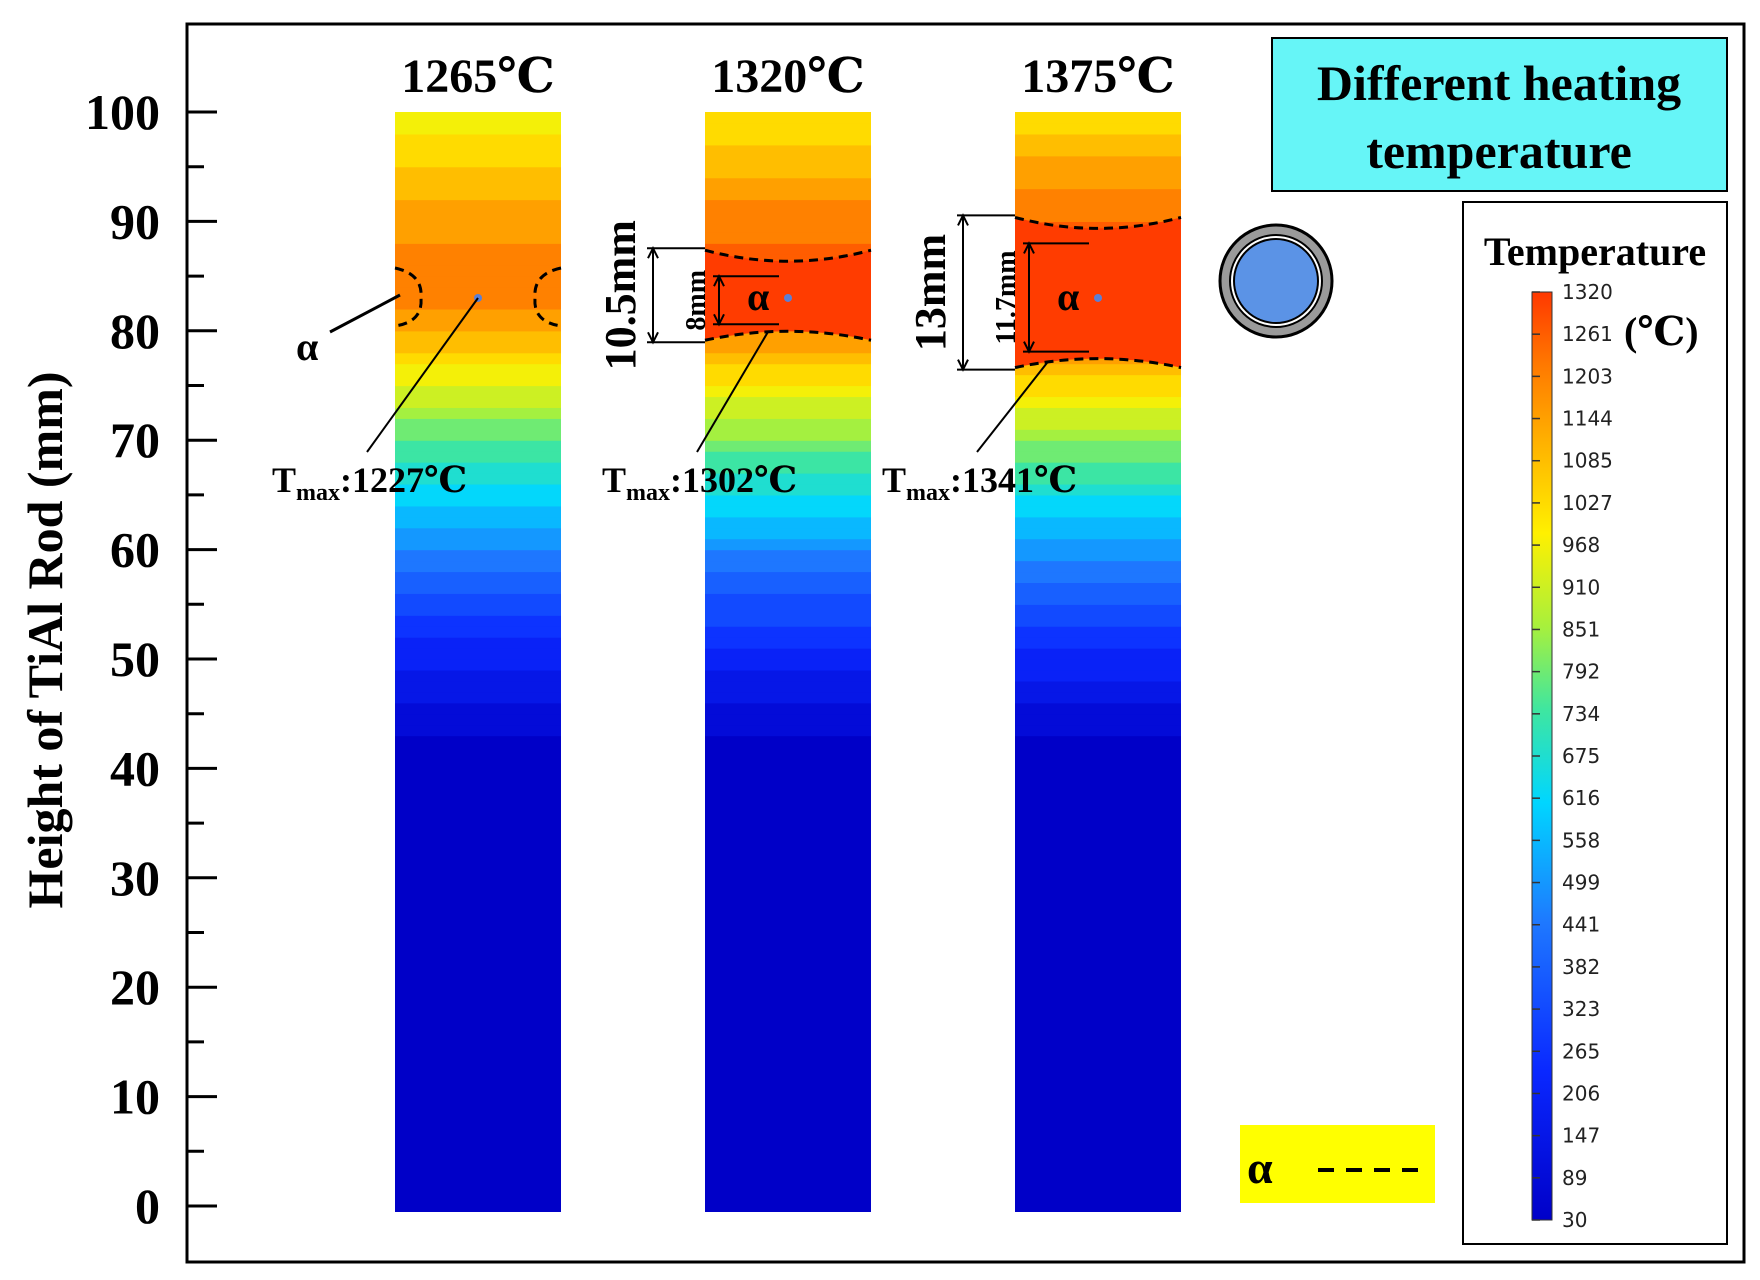  Describe the element at coordinates (1595, 251) in the screenshot. I see `colorbar-title: Temperature` at that location.